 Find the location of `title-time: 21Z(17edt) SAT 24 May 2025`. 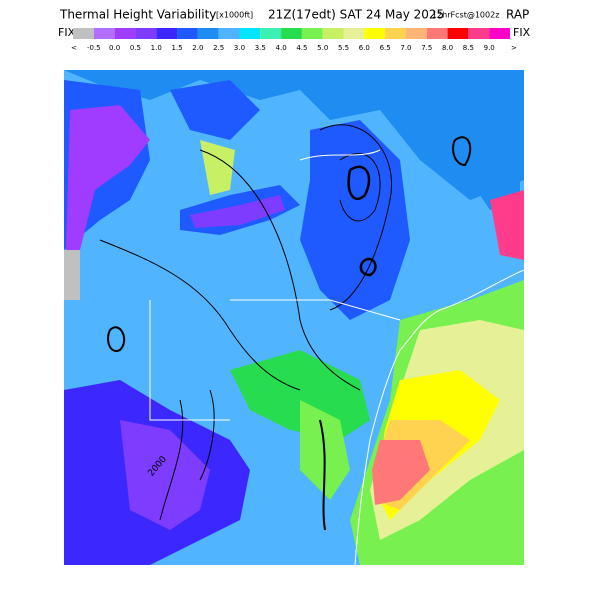

title-time: 21Z(17edt) SAT 24 May 2025 is located at coordinates (356, 15).